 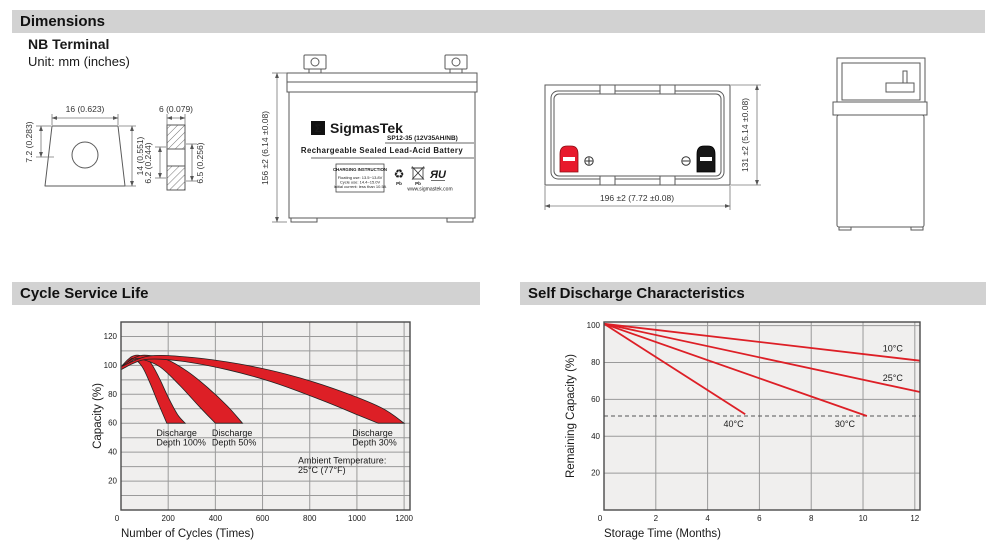 I want to click on x-tick-label: 400, so click(x=216, y=518).